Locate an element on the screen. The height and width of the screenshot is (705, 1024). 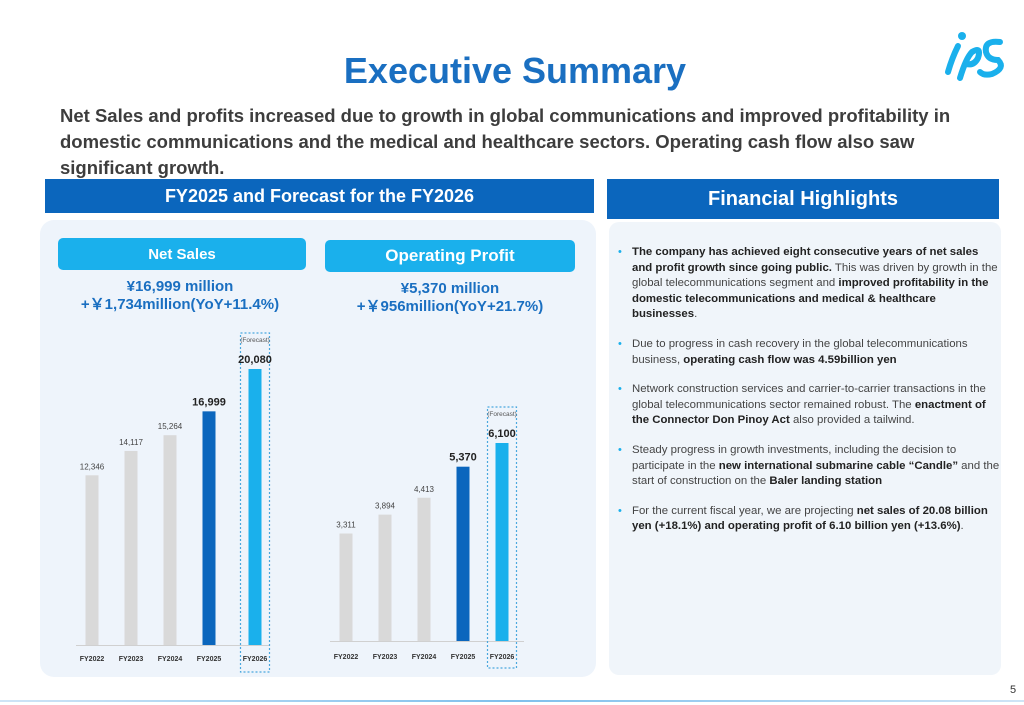
data-label: 3,894 is located at coordinates (385, 506).